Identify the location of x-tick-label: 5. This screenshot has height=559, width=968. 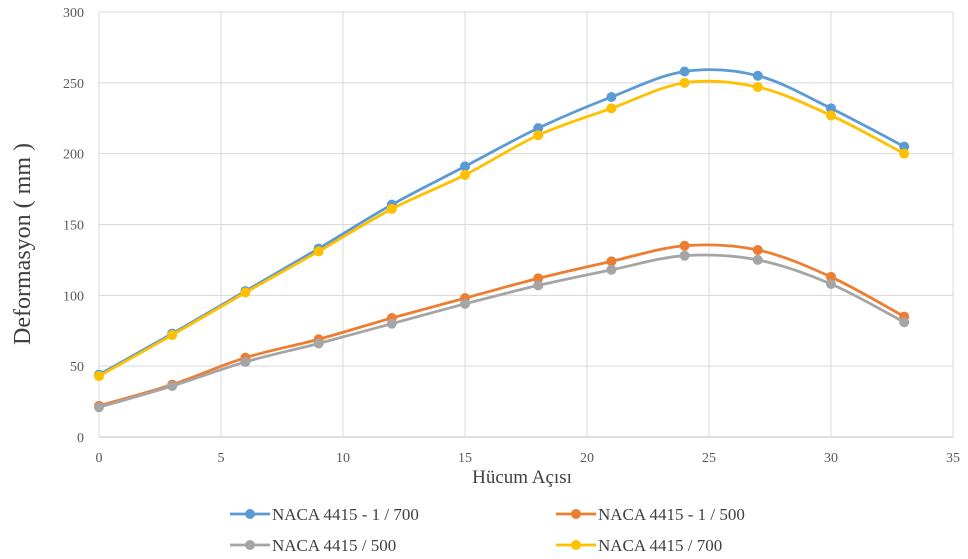
(221, 458).